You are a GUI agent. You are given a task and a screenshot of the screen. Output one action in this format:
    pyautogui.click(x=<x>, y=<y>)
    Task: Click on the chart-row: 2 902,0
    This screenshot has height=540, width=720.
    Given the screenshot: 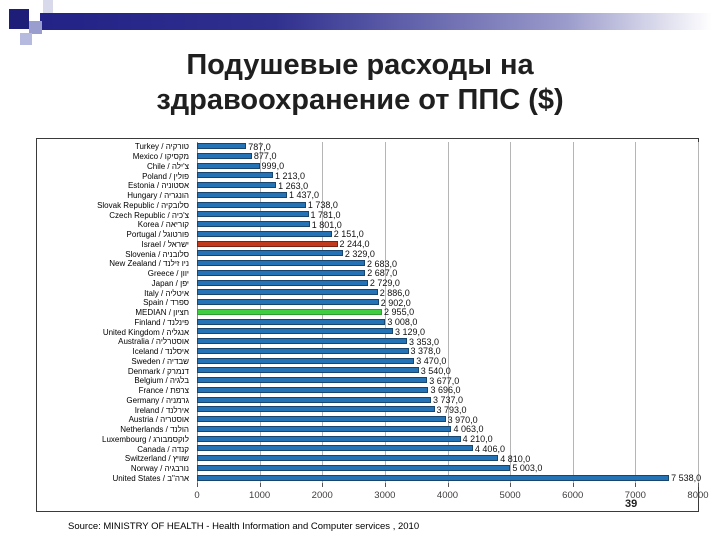 What is the action you would take?
    pyautogui.click(x=447, y=303)
    